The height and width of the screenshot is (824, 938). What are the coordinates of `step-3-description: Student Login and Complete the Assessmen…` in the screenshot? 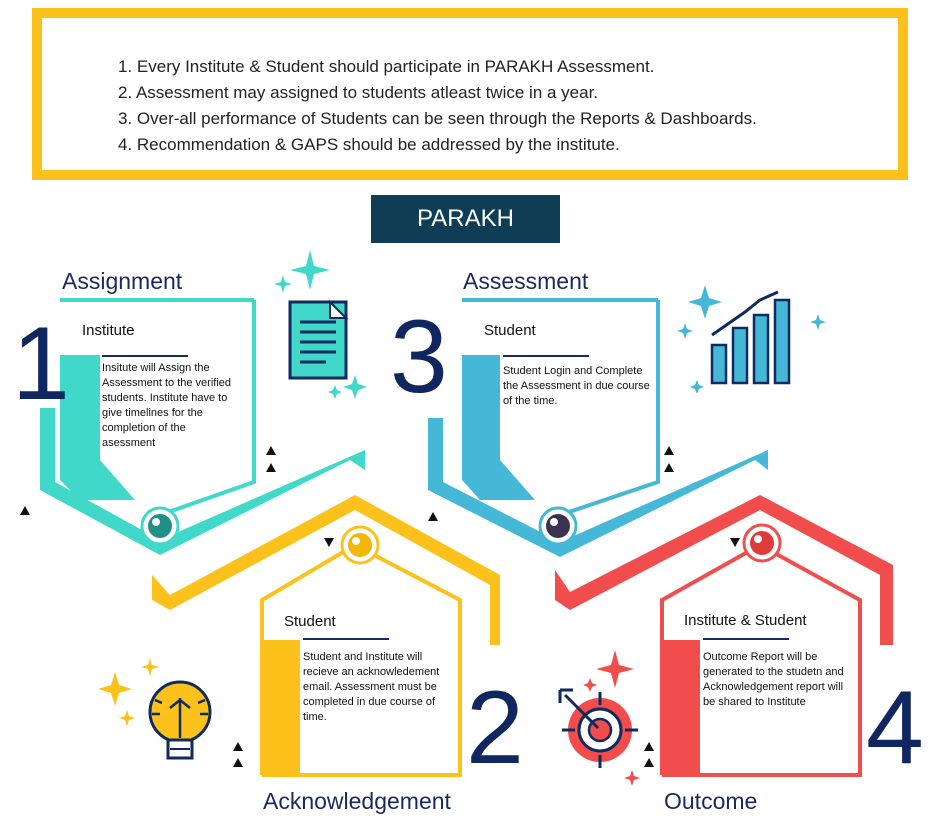 It's located at (576, 386).